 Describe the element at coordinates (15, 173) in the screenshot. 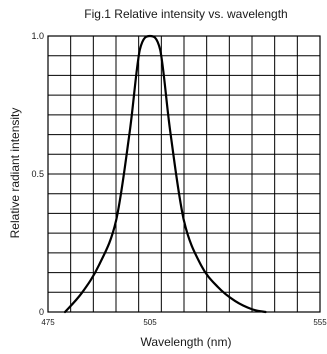

I see `y-axis-label: Relative radiant intensity` at that location.